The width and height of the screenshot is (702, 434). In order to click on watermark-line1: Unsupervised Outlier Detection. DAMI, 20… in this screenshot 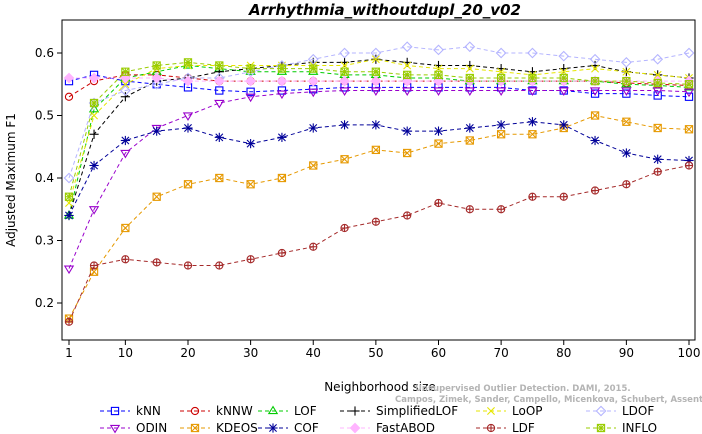, I will do `click(523, 389)`.